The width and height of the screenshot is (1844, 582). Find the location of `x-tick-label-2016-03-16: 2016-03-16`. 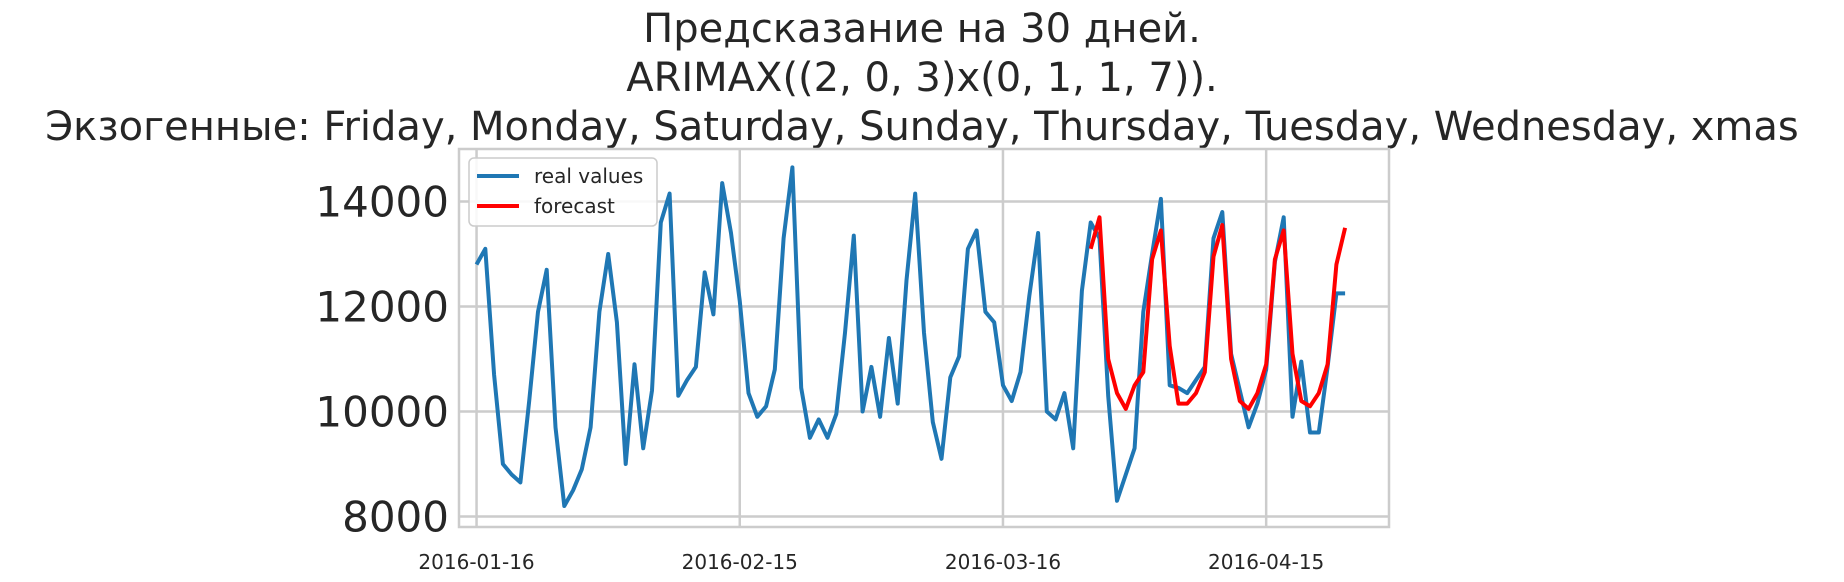

x-tick-label-2016-03-16: 2016-03-16 is located at coordinates (1003, 562).